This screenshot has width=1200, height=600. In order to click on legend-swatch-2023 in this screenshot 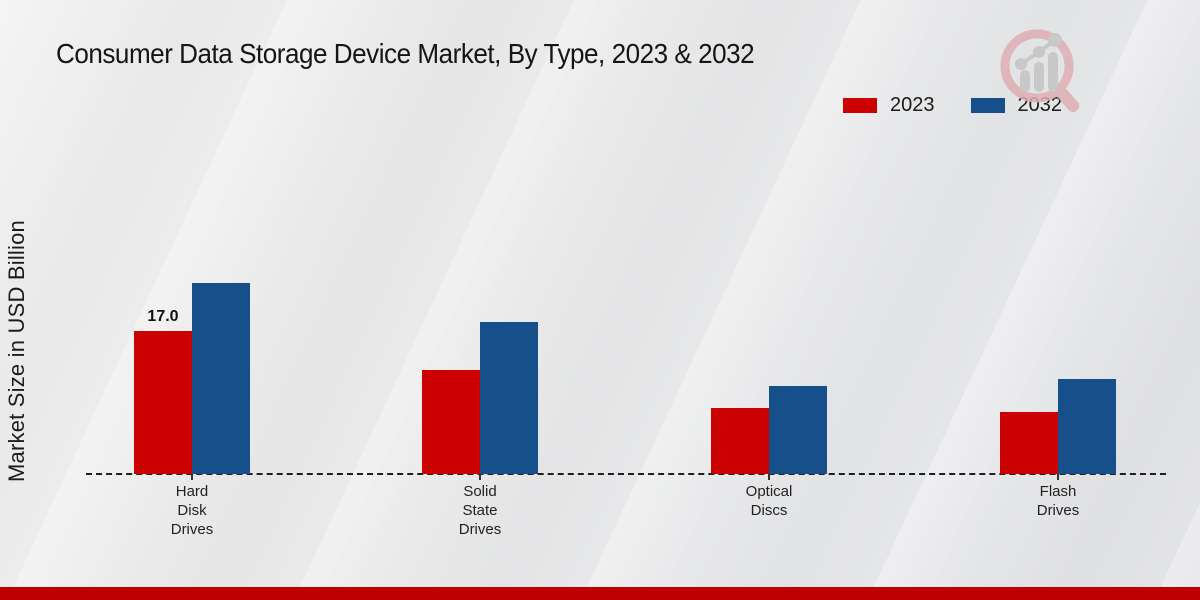, I will do `click(860, 105)`.